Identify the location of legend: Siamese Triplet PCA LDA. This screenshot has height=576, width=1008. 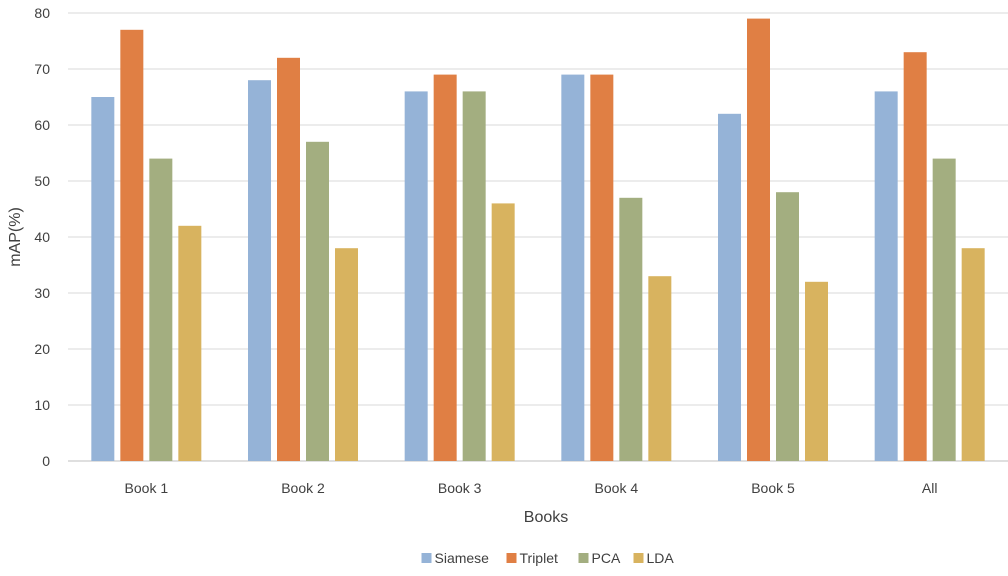
(548, 558).